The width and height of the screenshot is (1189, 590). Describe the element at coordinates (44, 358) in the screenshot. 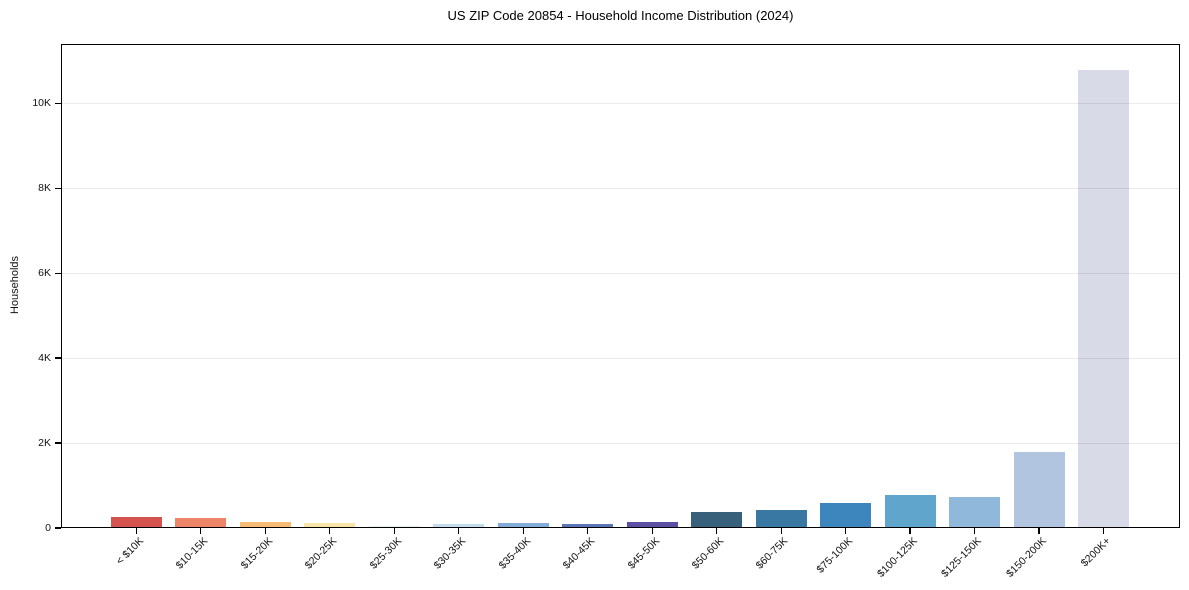

I see `y-tick-label: 4K` at that location.